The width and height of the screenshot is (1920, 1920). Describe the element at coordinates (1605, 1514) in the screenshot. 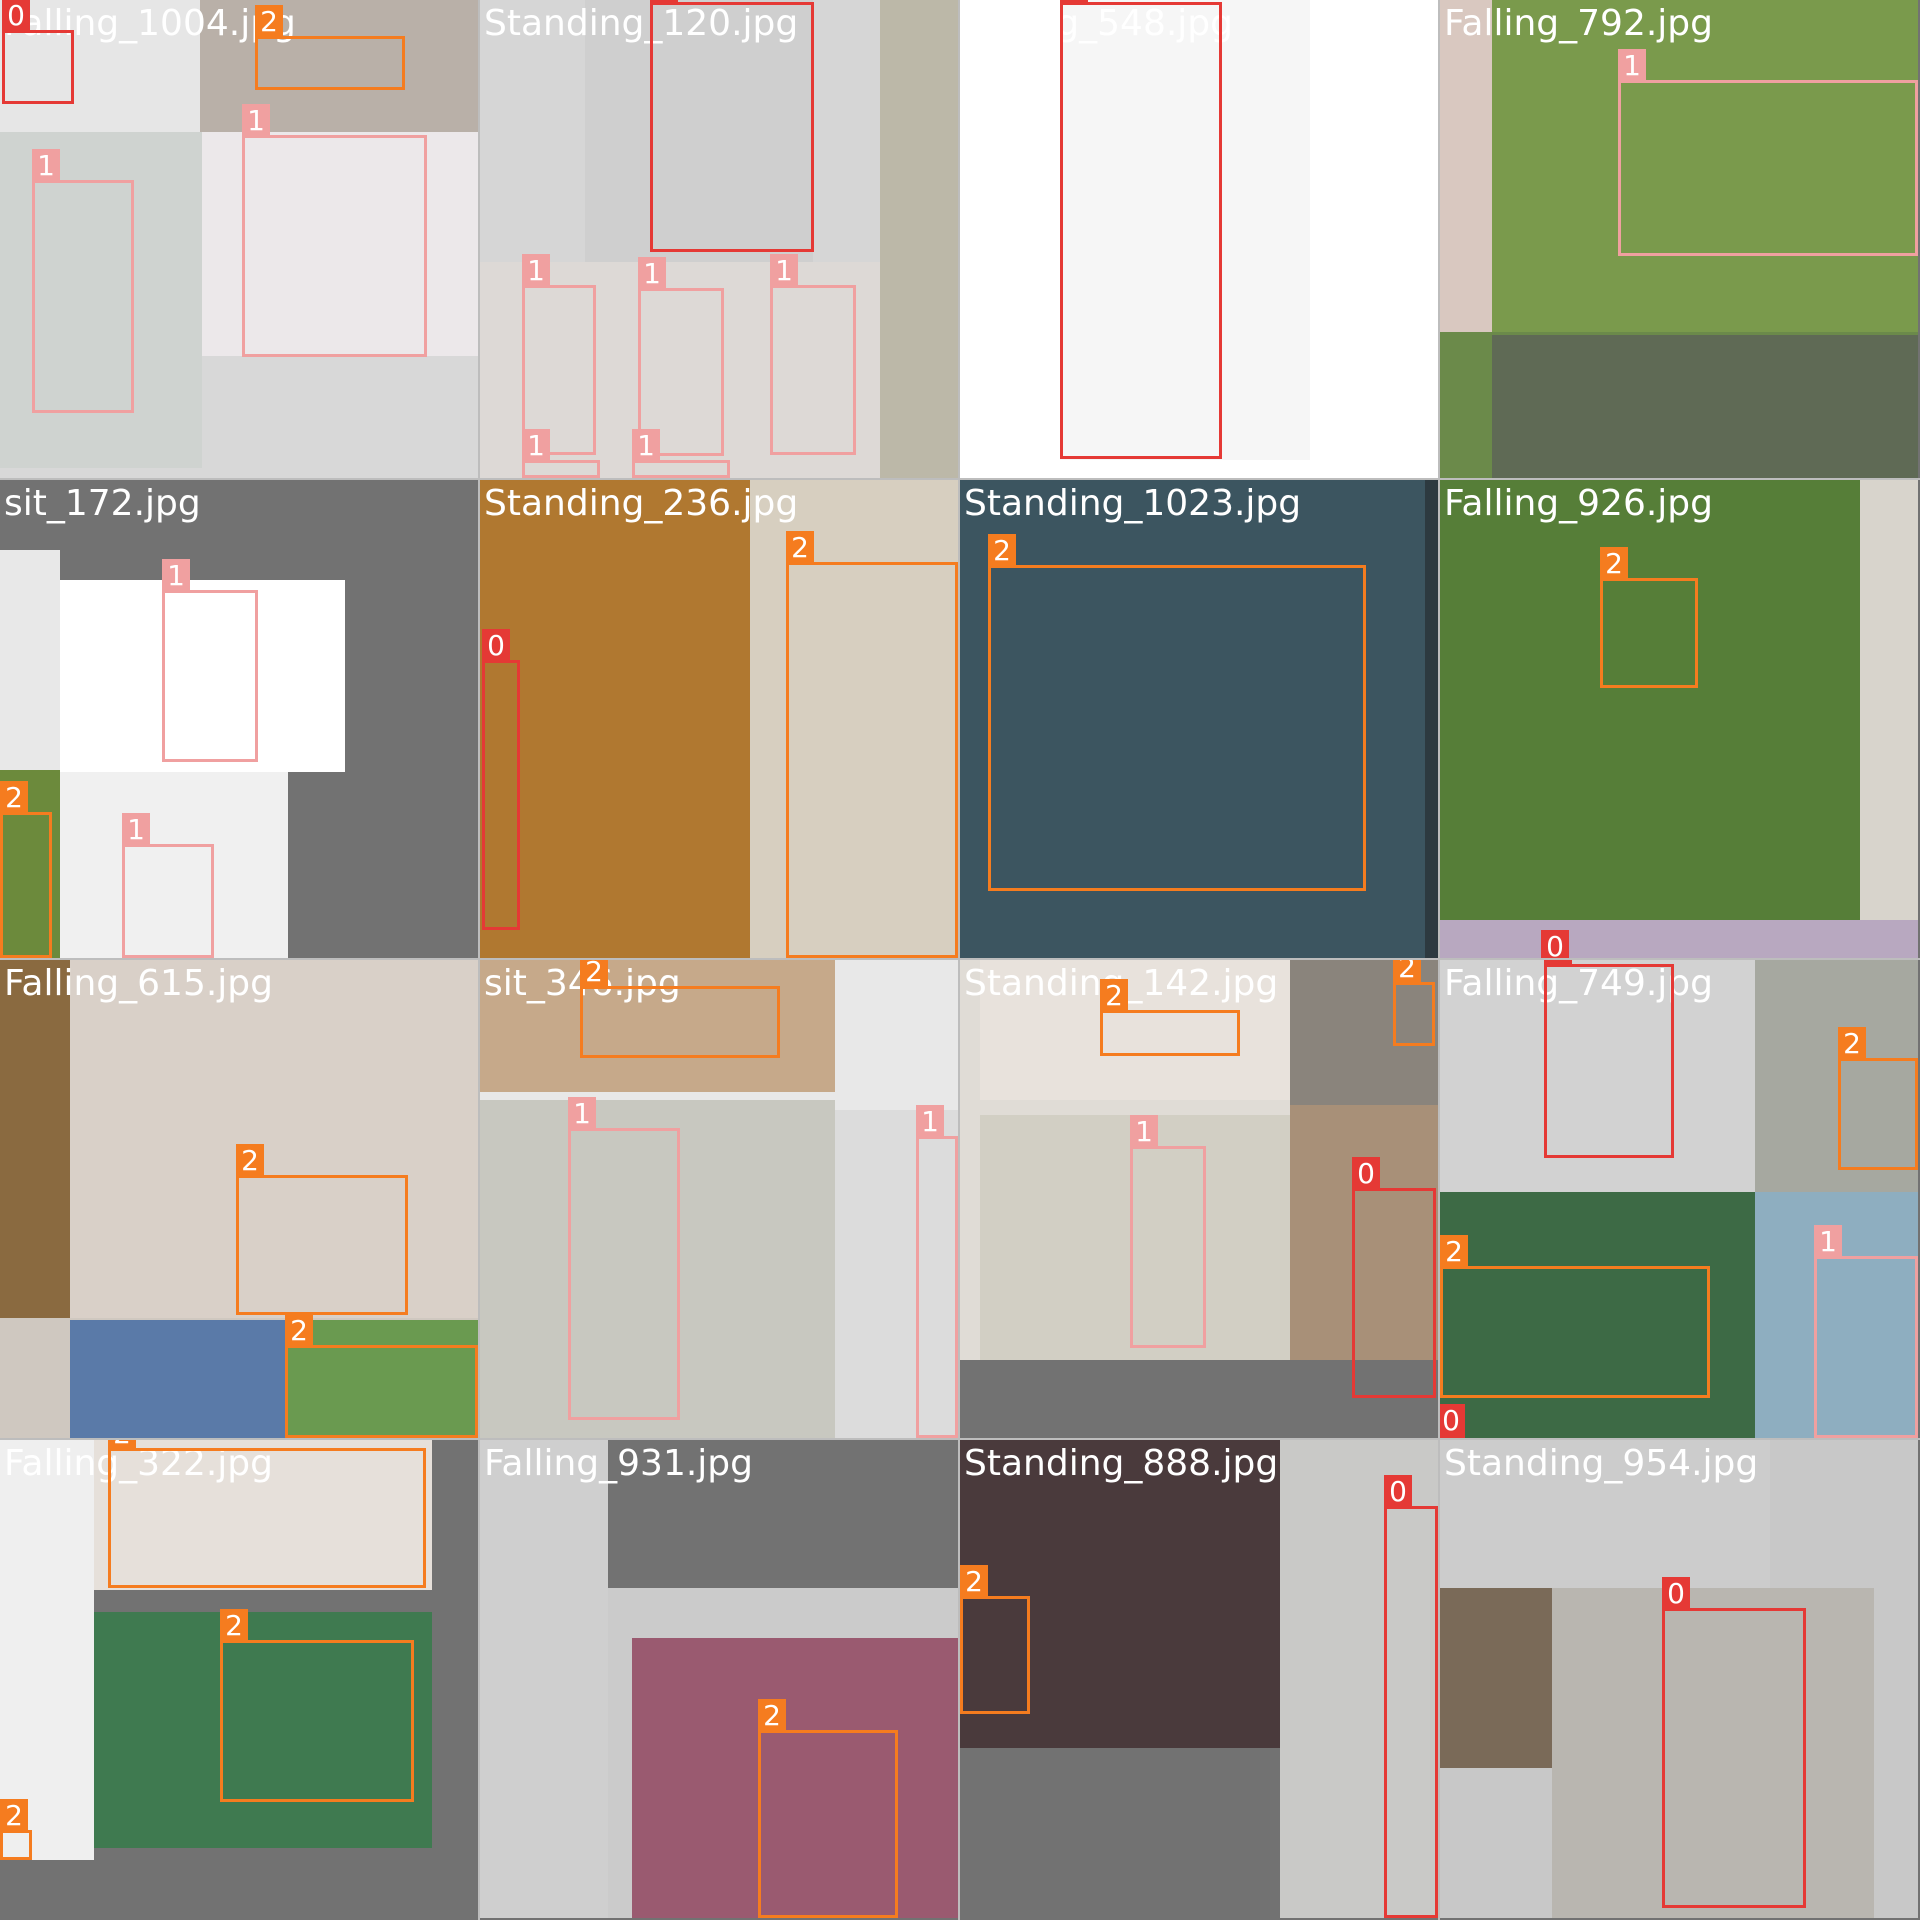

I see `photo-standing-legs` at that location.